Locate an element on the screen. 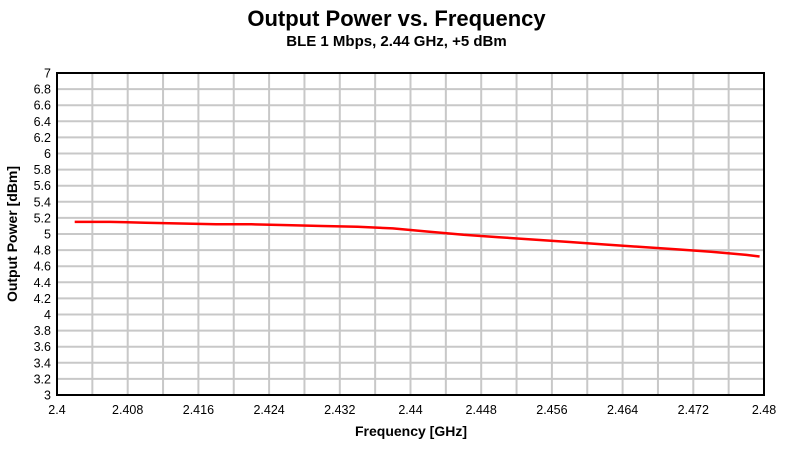  x-tick-label: 2.472 is located at coordinates (693, 410).